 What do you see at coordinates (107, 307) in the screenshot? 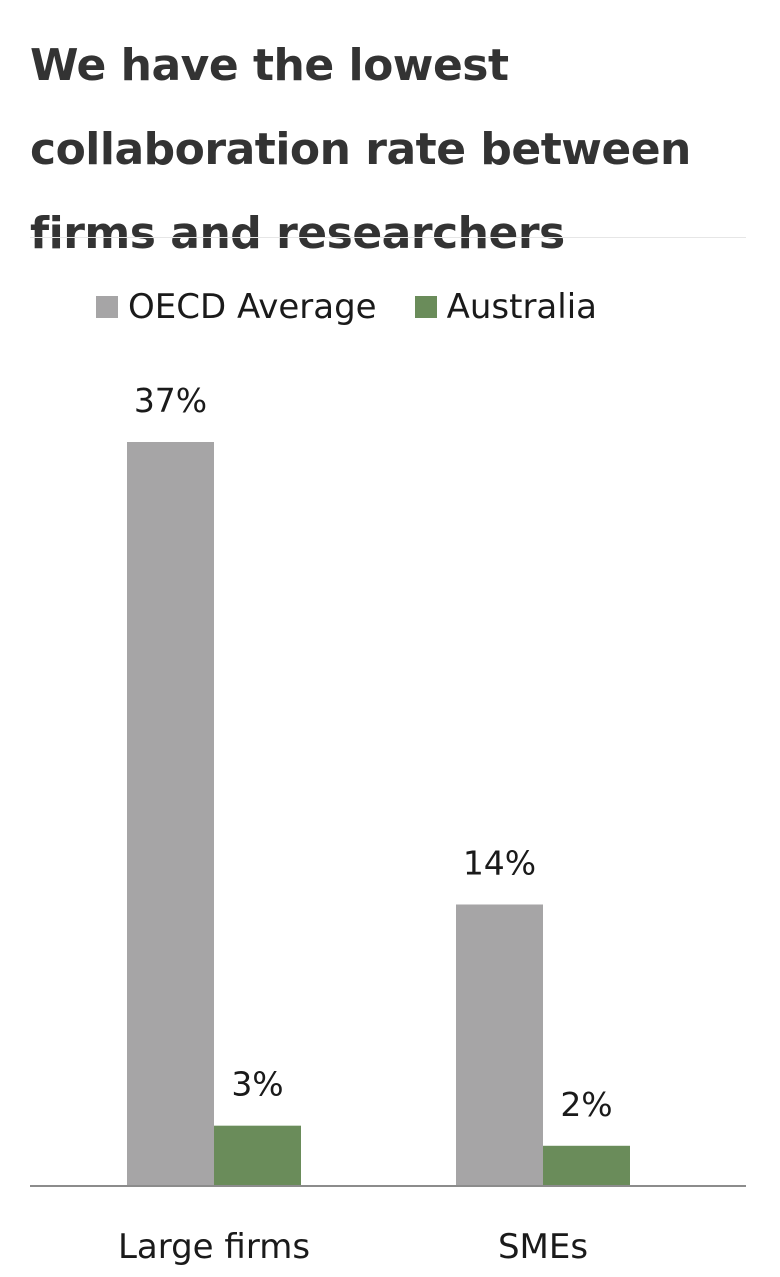
I see `legend-swatch-oecd-average` at bounding box center [107, 307].